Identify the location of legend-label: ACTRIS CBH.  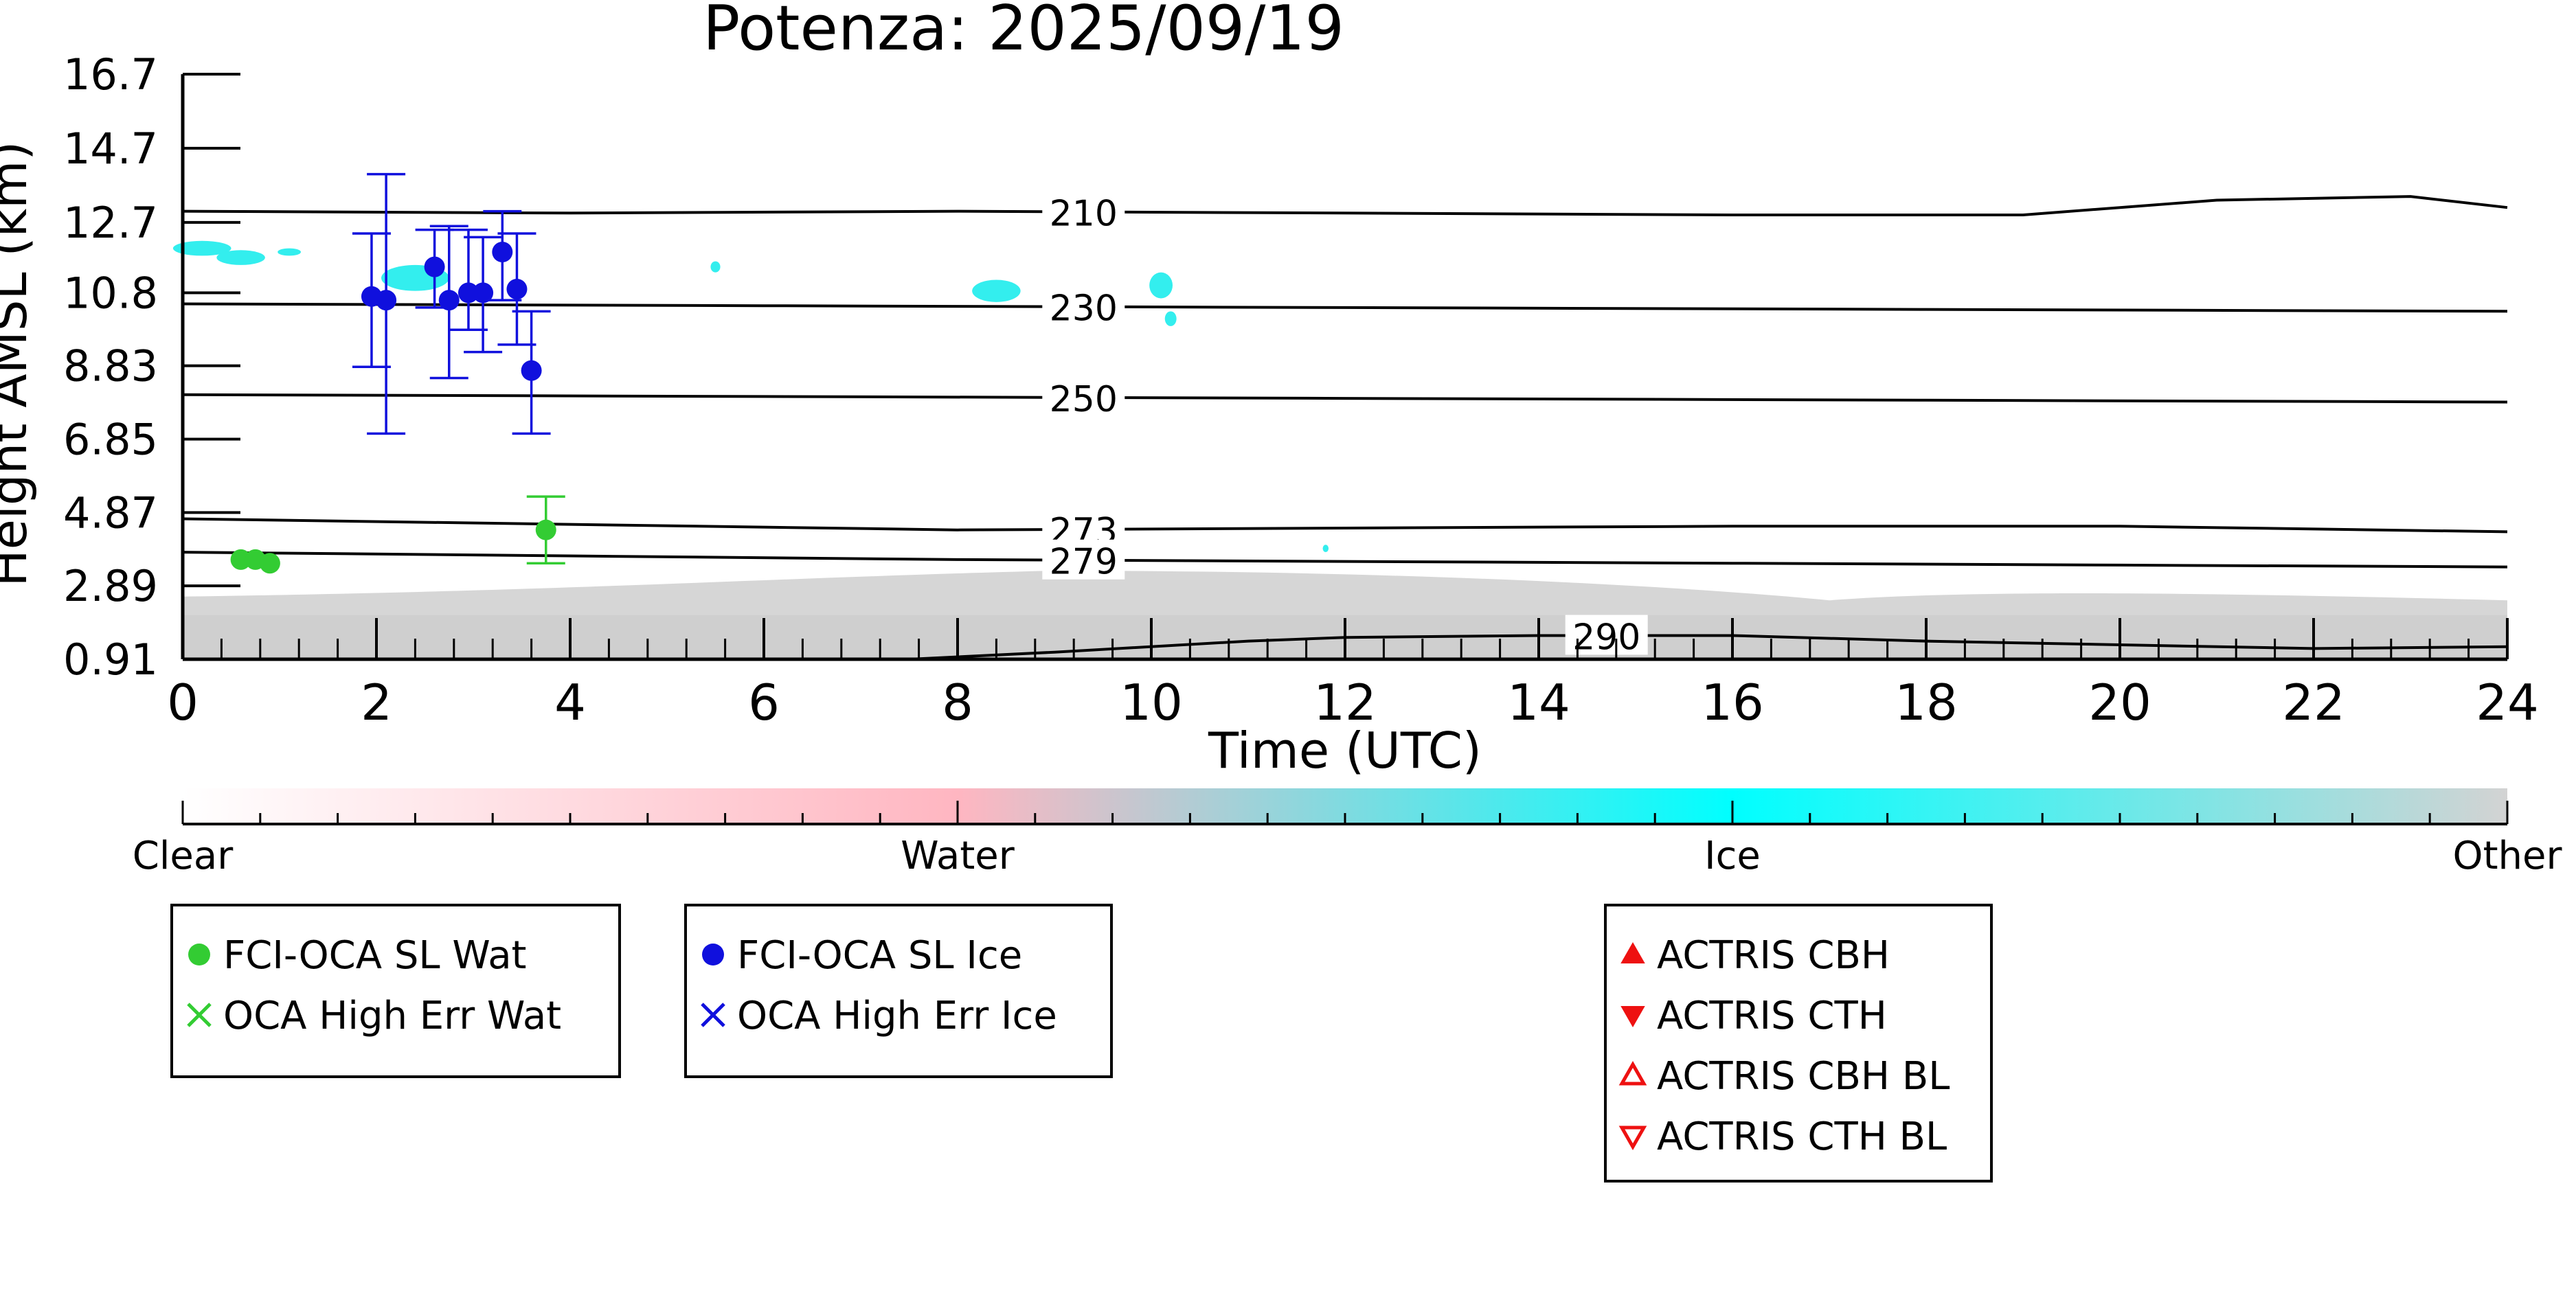
(1773, 956).